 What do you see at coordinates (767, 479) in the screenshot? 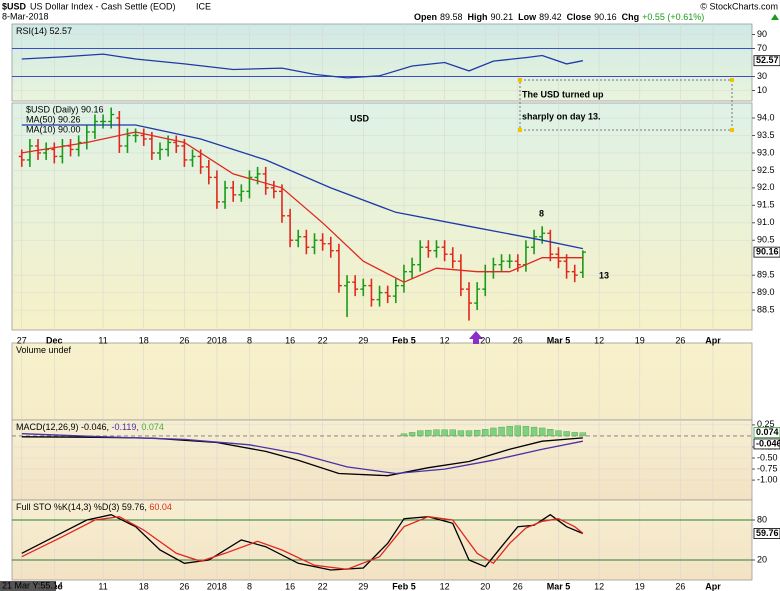
I see `y-tick-label: -1.00` at bounding box center [767, 479].